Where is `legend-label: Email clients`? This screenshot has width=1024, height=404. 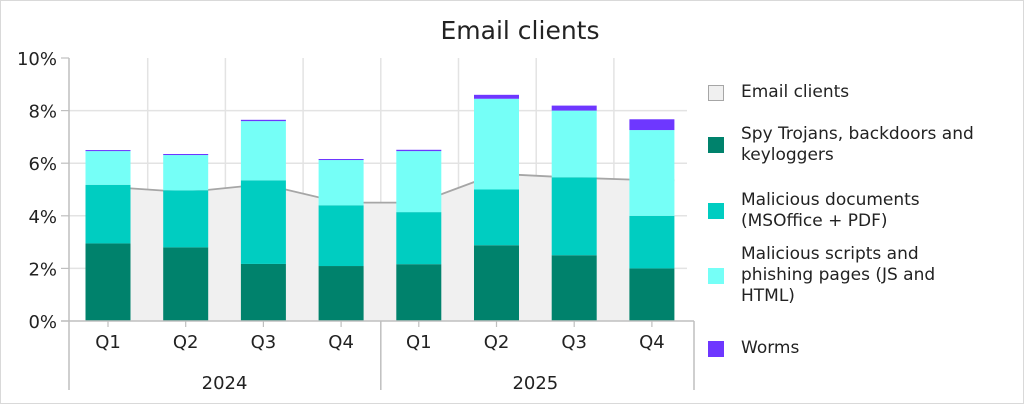 legend-label: Email clients is located at coordinates (866, 92).